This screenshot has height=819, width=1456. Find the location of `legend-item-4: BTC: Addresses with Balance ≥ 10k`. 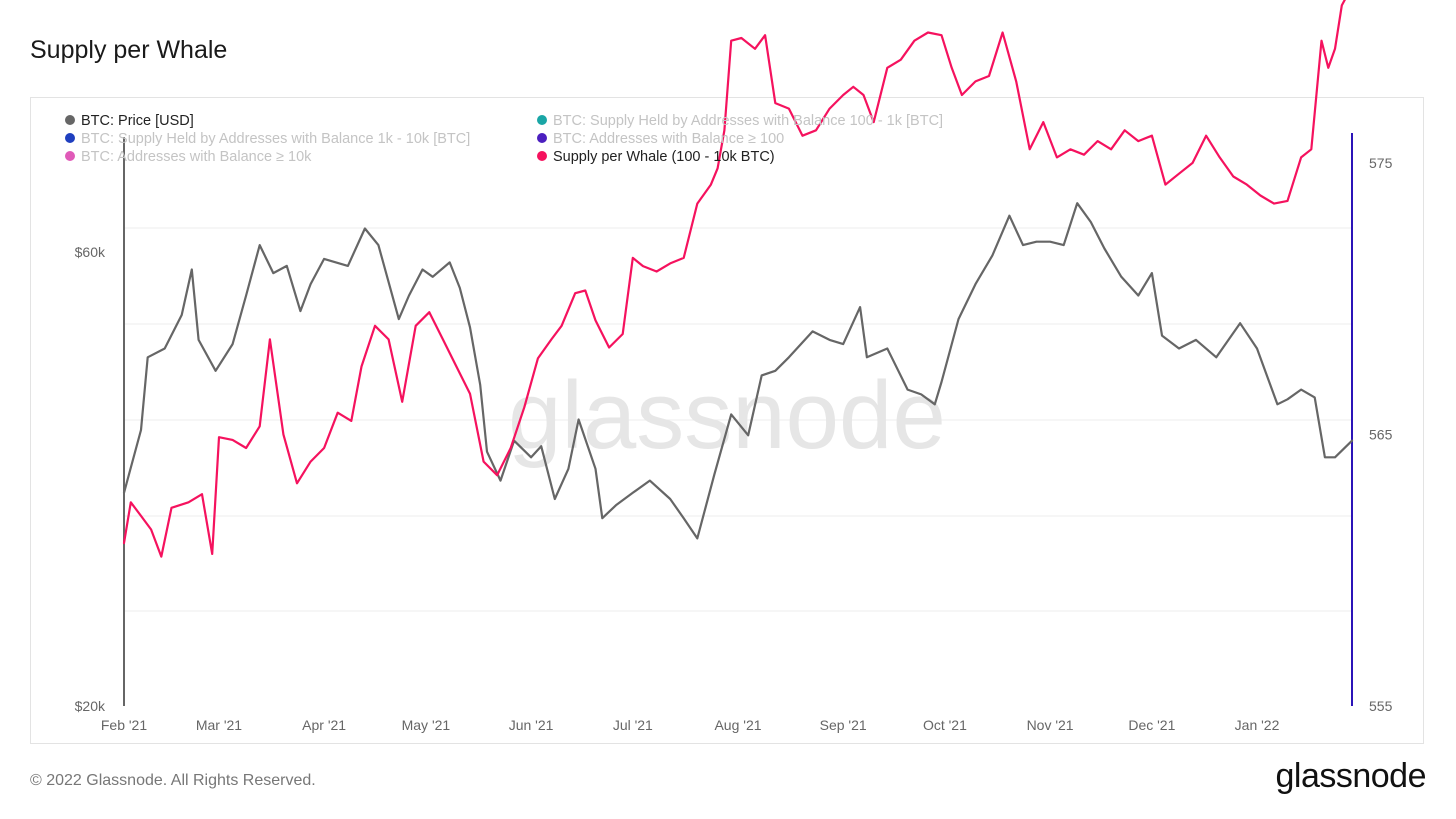

legend-item-4: BTC: Addresses with Balance ≥ 10k is located at coordinates (188, 157).